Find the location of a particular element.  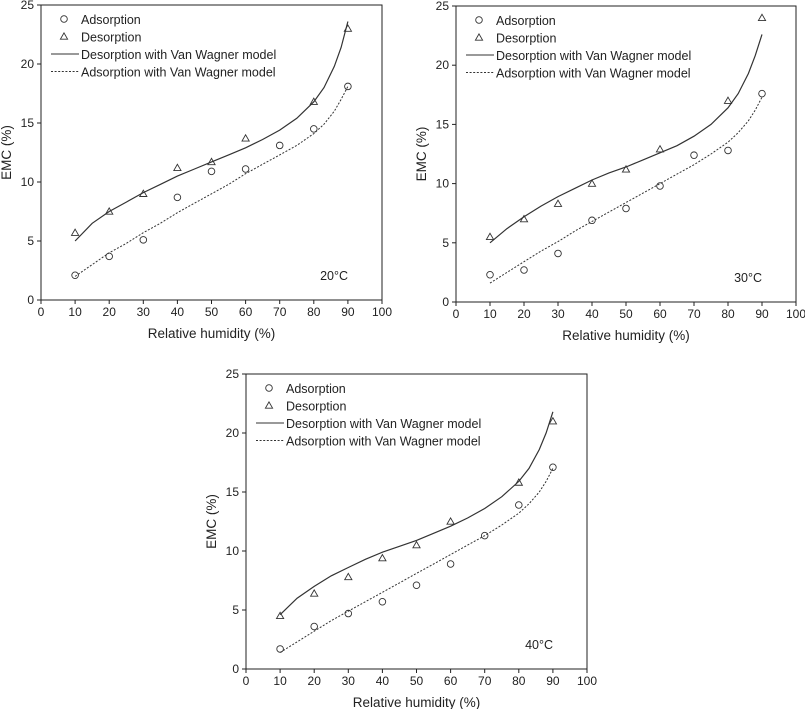

legend-label: Adsorption with Van Wagner model is located at coordinates (383, 442).